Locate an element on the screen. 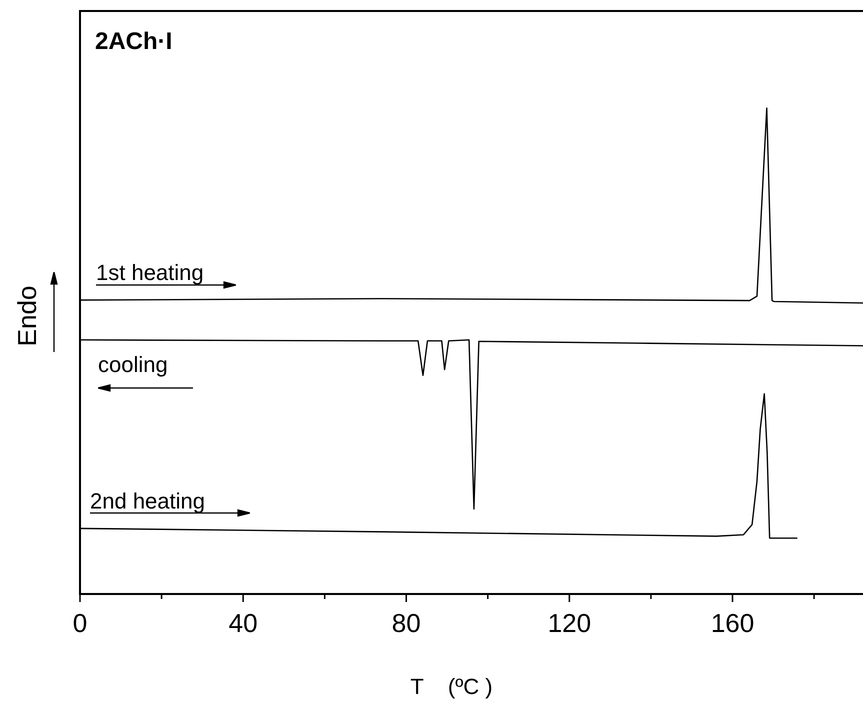 The image size is (863, 704). chart-title: 2ACh·I is located at coordinates (133, 41).